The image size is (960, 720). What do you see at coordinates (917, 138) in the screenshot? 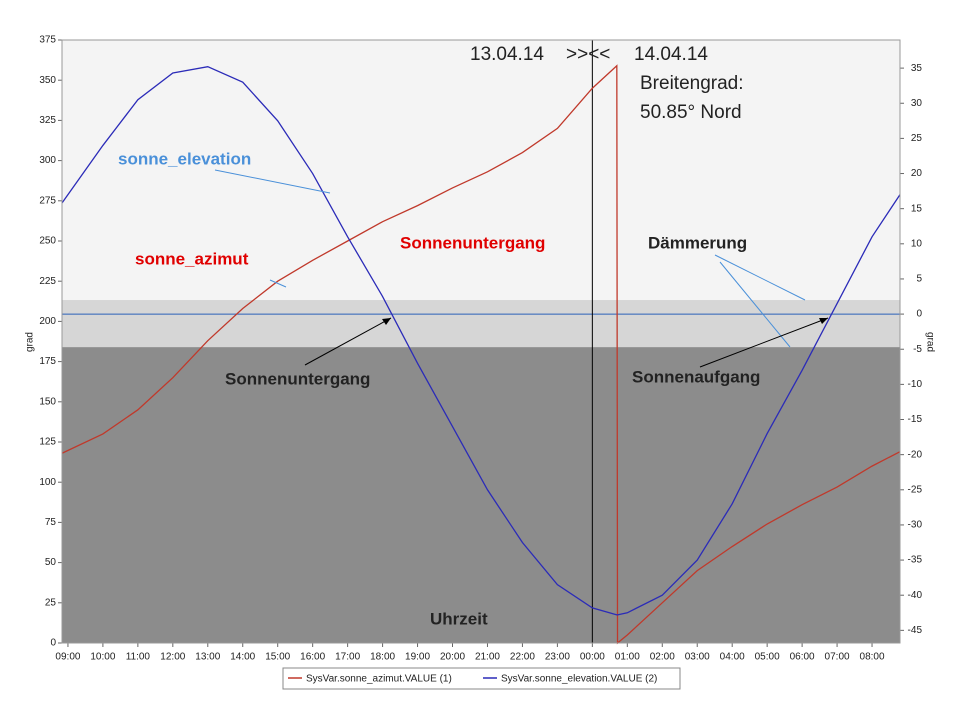
I see `y2-tick-label: 25` at bounding box center [917, 138].